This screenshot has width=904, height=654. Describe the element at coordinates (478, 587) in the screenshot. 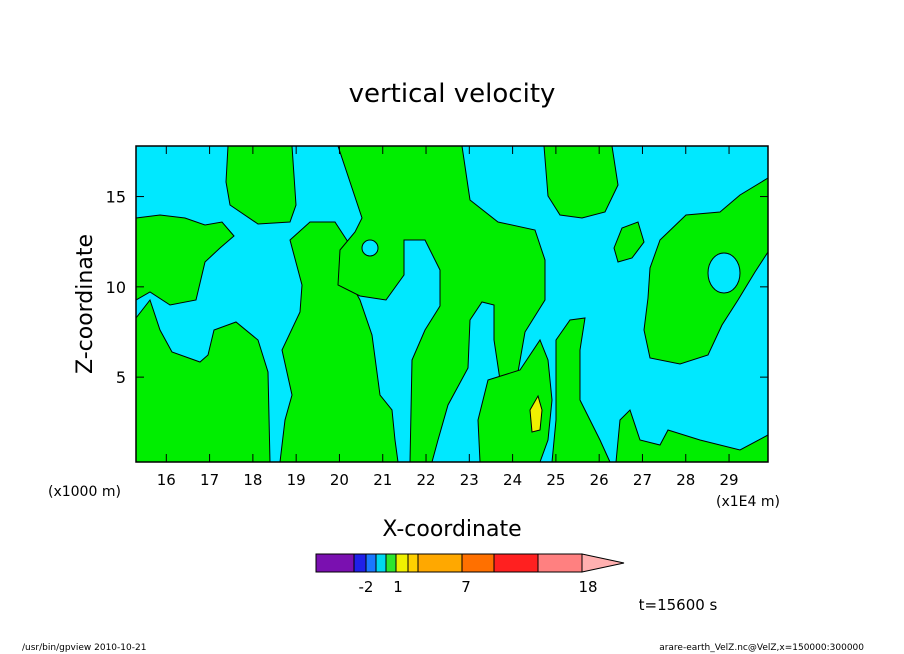

I see `colorbar-labels: -2 1 7 18` at that location.